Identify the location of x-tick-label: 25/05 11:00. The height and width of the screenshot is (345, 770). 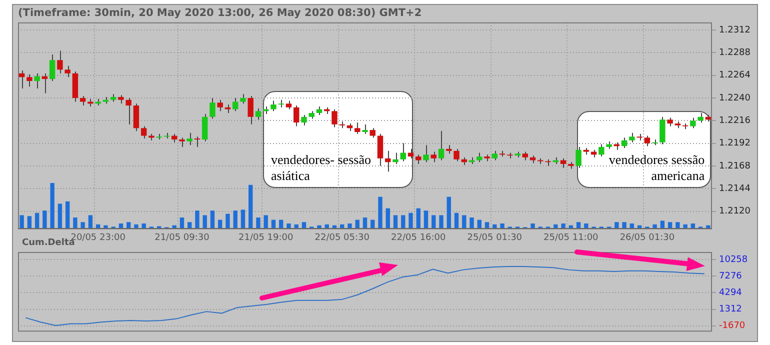
(571, 237).